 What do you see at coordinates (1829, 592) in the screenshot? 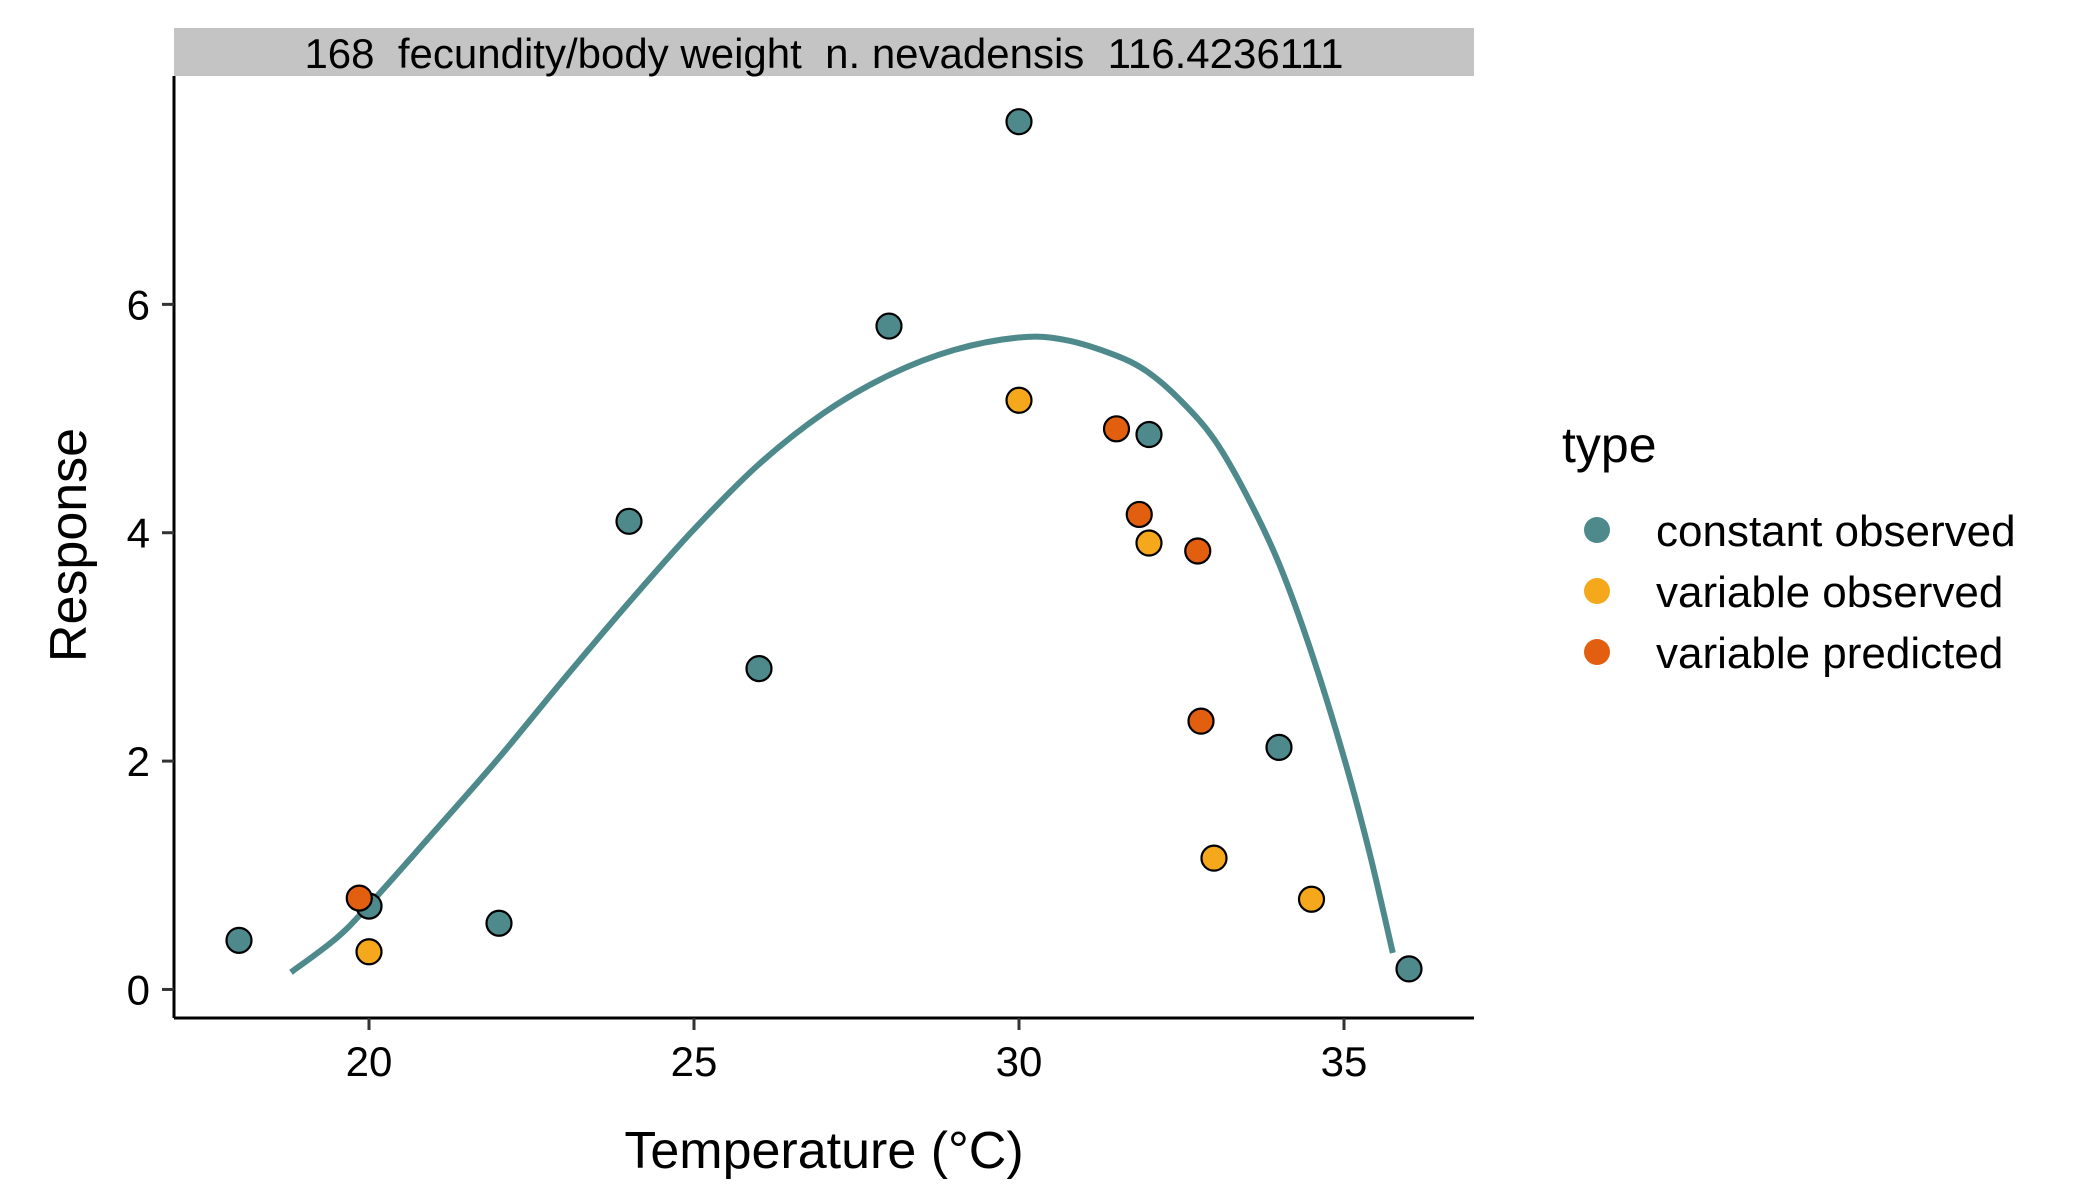
I see `legend-label: variable observed` at bounding box center [1829, 592].